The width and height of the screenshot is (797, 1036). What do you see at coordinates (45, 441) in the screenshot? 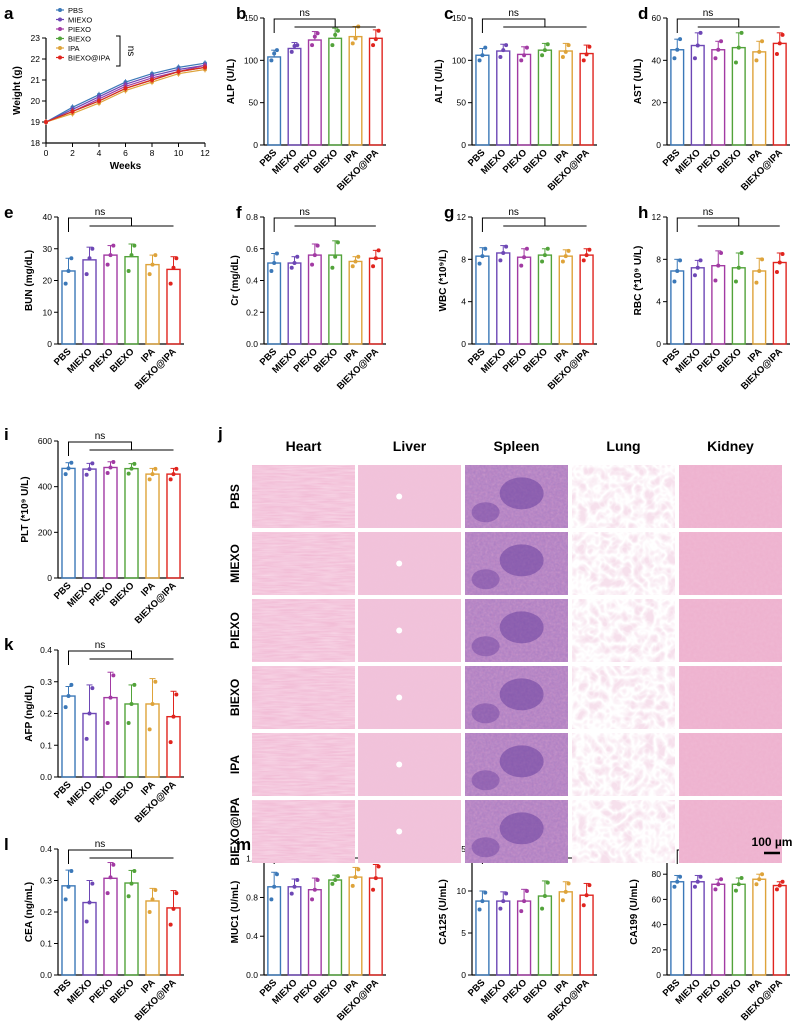
I see `y-tick-label-i: 600` at bounding box center [45, 441].